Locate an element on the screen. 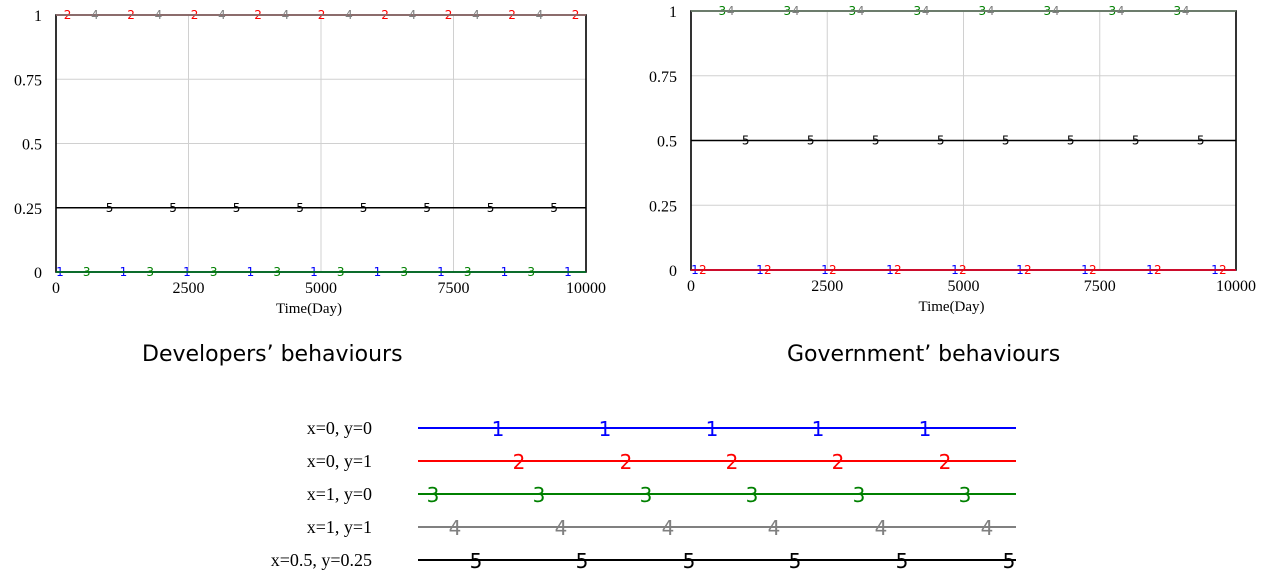 The image size is (1268, 580). legend-entry-4: x=1, y=1 4 4 4 4 4 4 is located at coordinates (661, 528).